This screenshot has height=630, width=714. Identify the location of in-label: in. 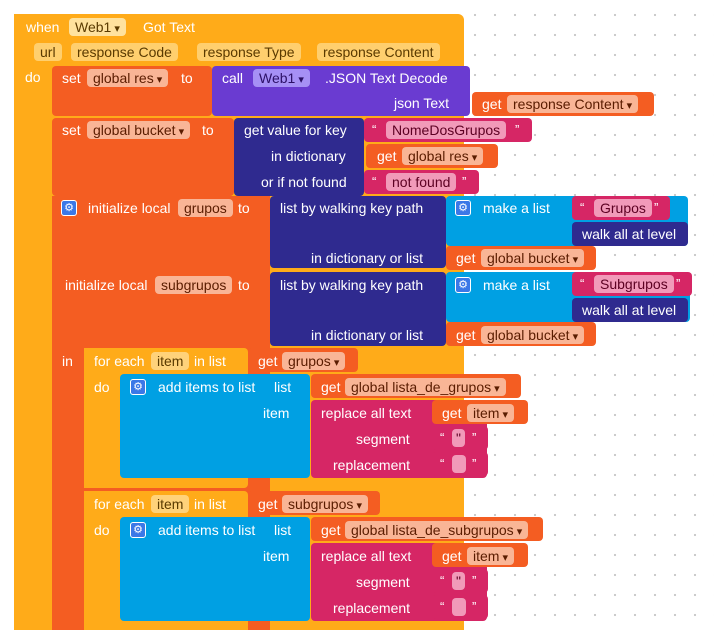
(67, 361).